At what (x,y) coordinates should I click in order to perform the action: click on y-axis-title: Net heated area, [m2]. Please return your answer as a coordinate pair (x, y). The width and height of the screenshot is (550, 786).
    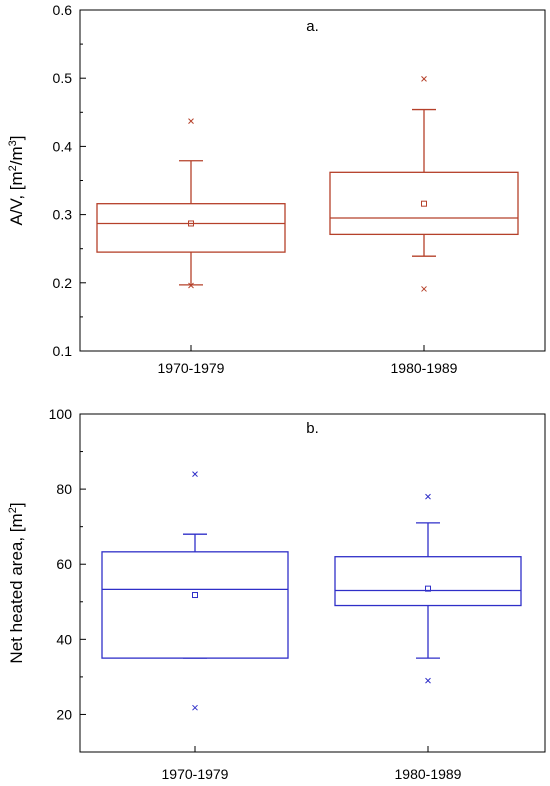
    Looking at the image, I should click on (16, 582).